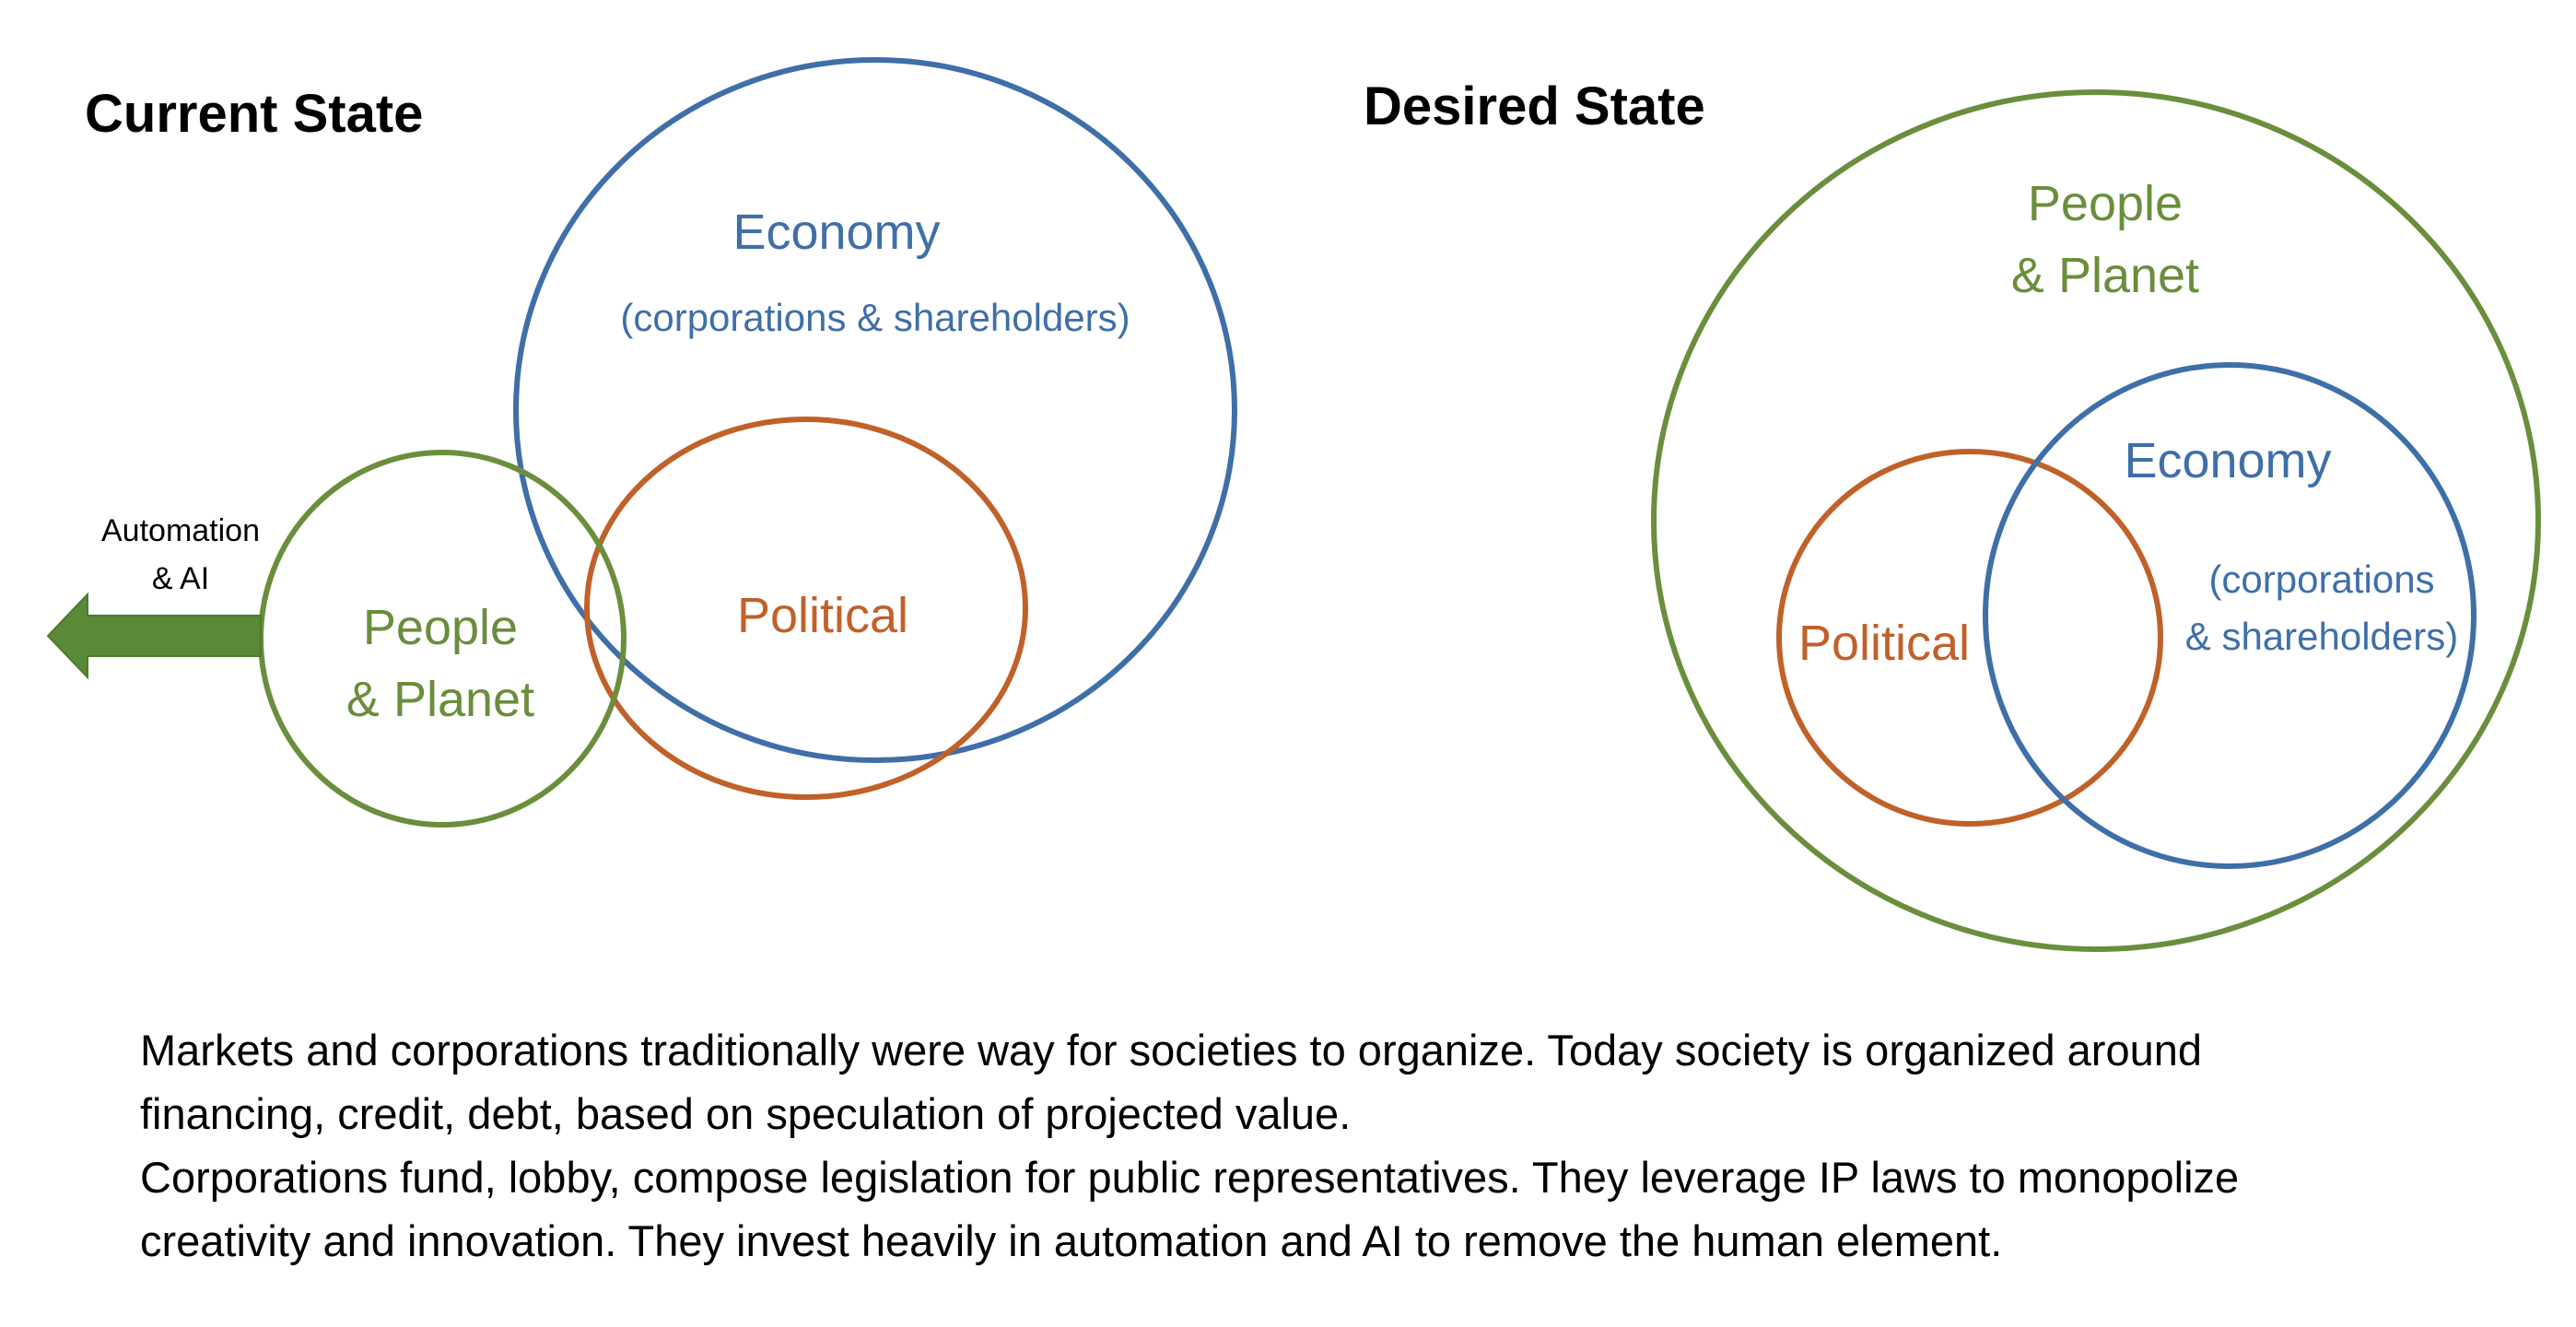 The width and height of the screenshot is (2576, 1327). What do you see at coordinates (875, 317) in the screenshot?
I see `current-economy-sublabel: (corporations & shareholders)` at bounding box center [875, 317].